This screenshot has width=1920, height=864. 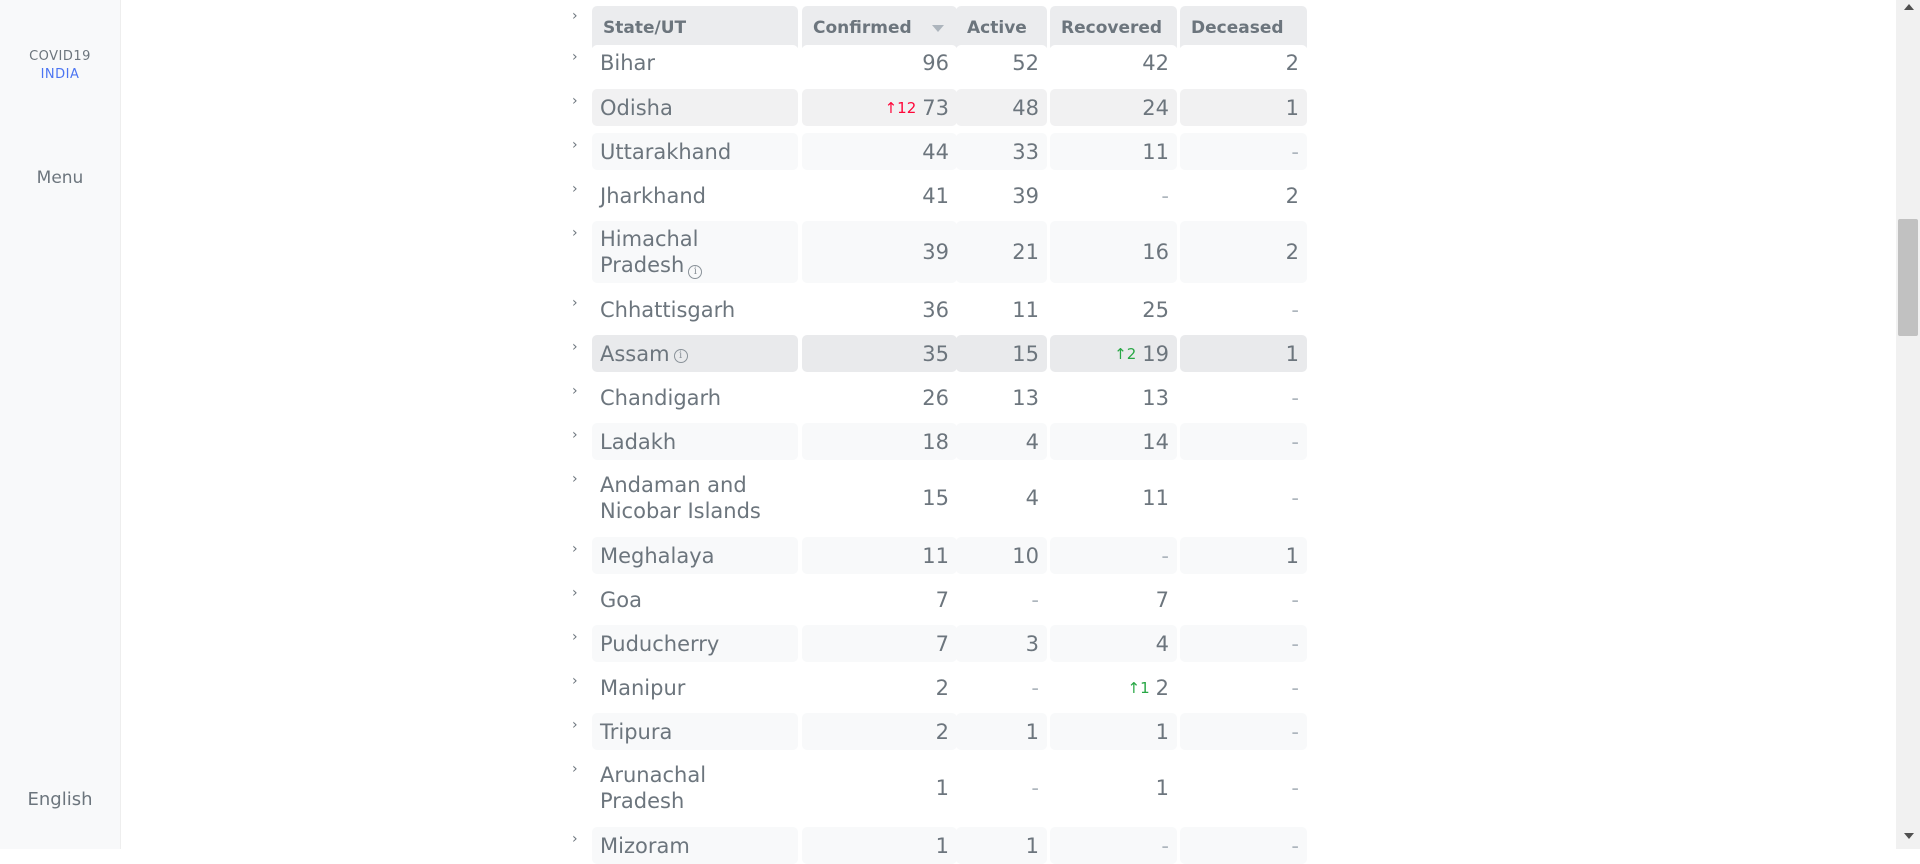 What do you see at coordinates (1113, 599) in the screenshot?
I see `recovered-cell: 7` at bounding box center [1113, 599].